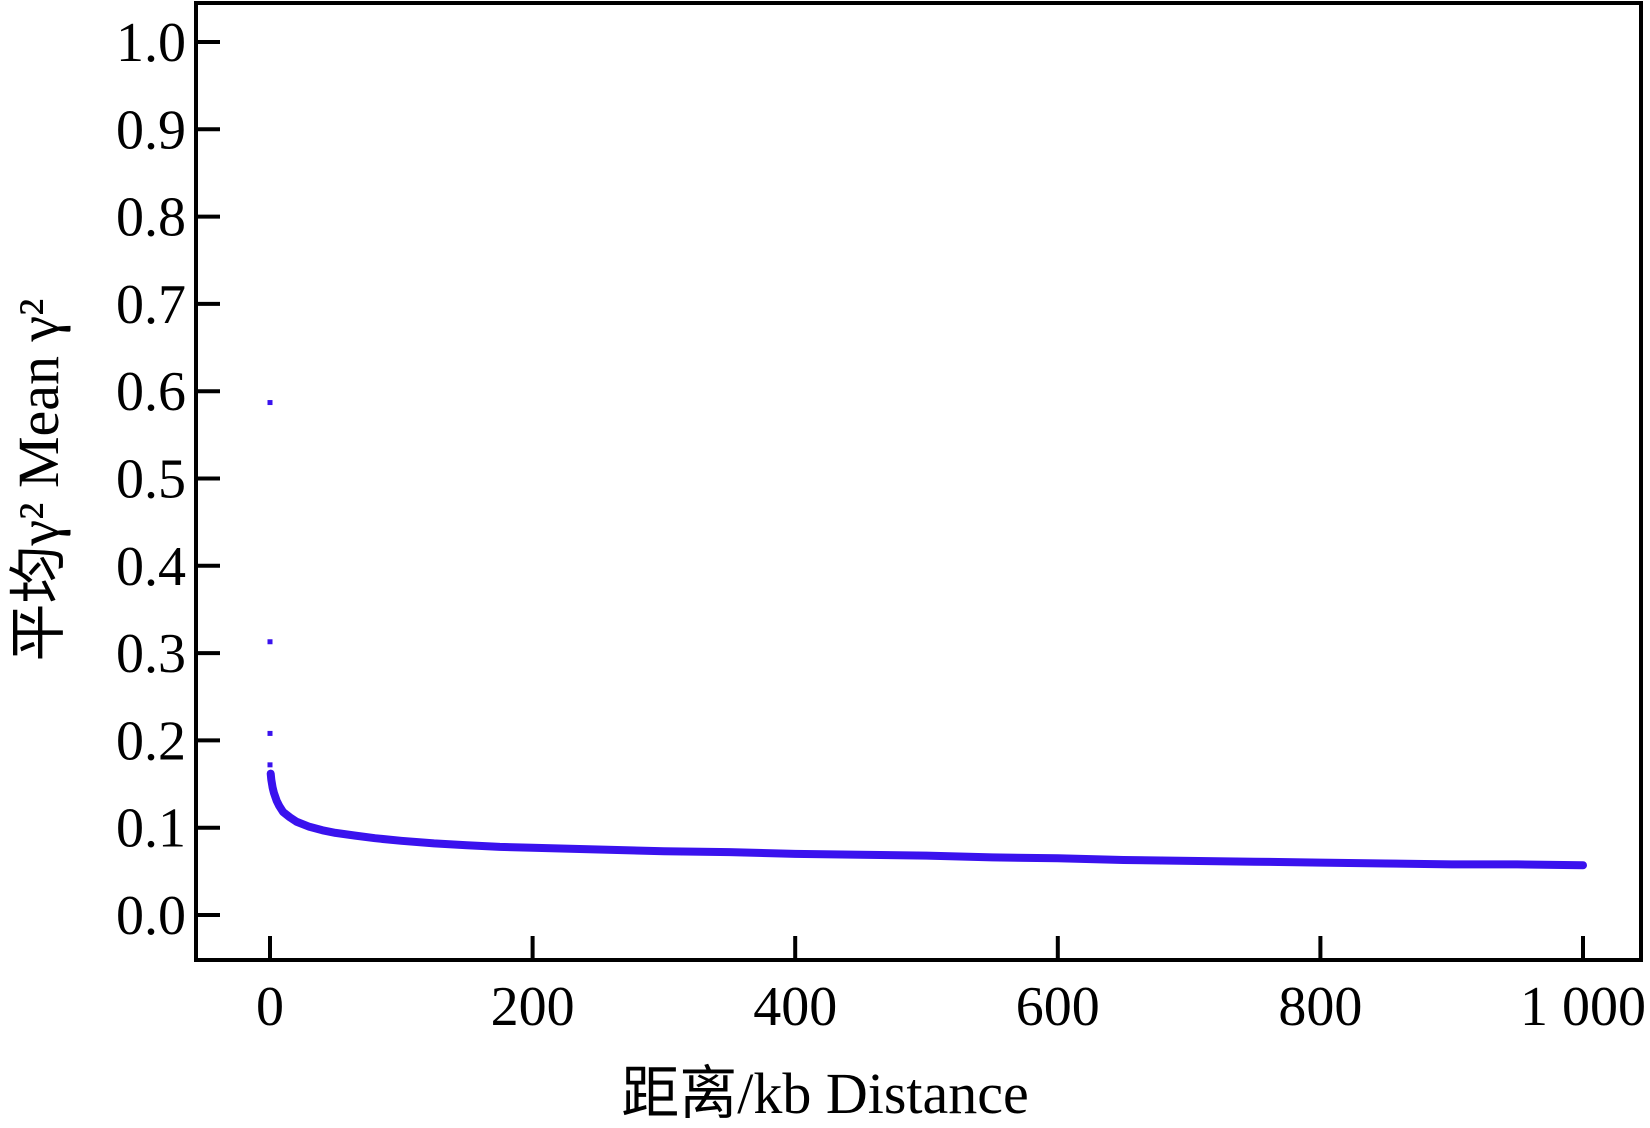 This screenshot has width=1650, height=1128. What do you see at coordinates (151, 654) in the screenshot?
I see `y-tick-label: 0.3` at bounding box center [151, 654].